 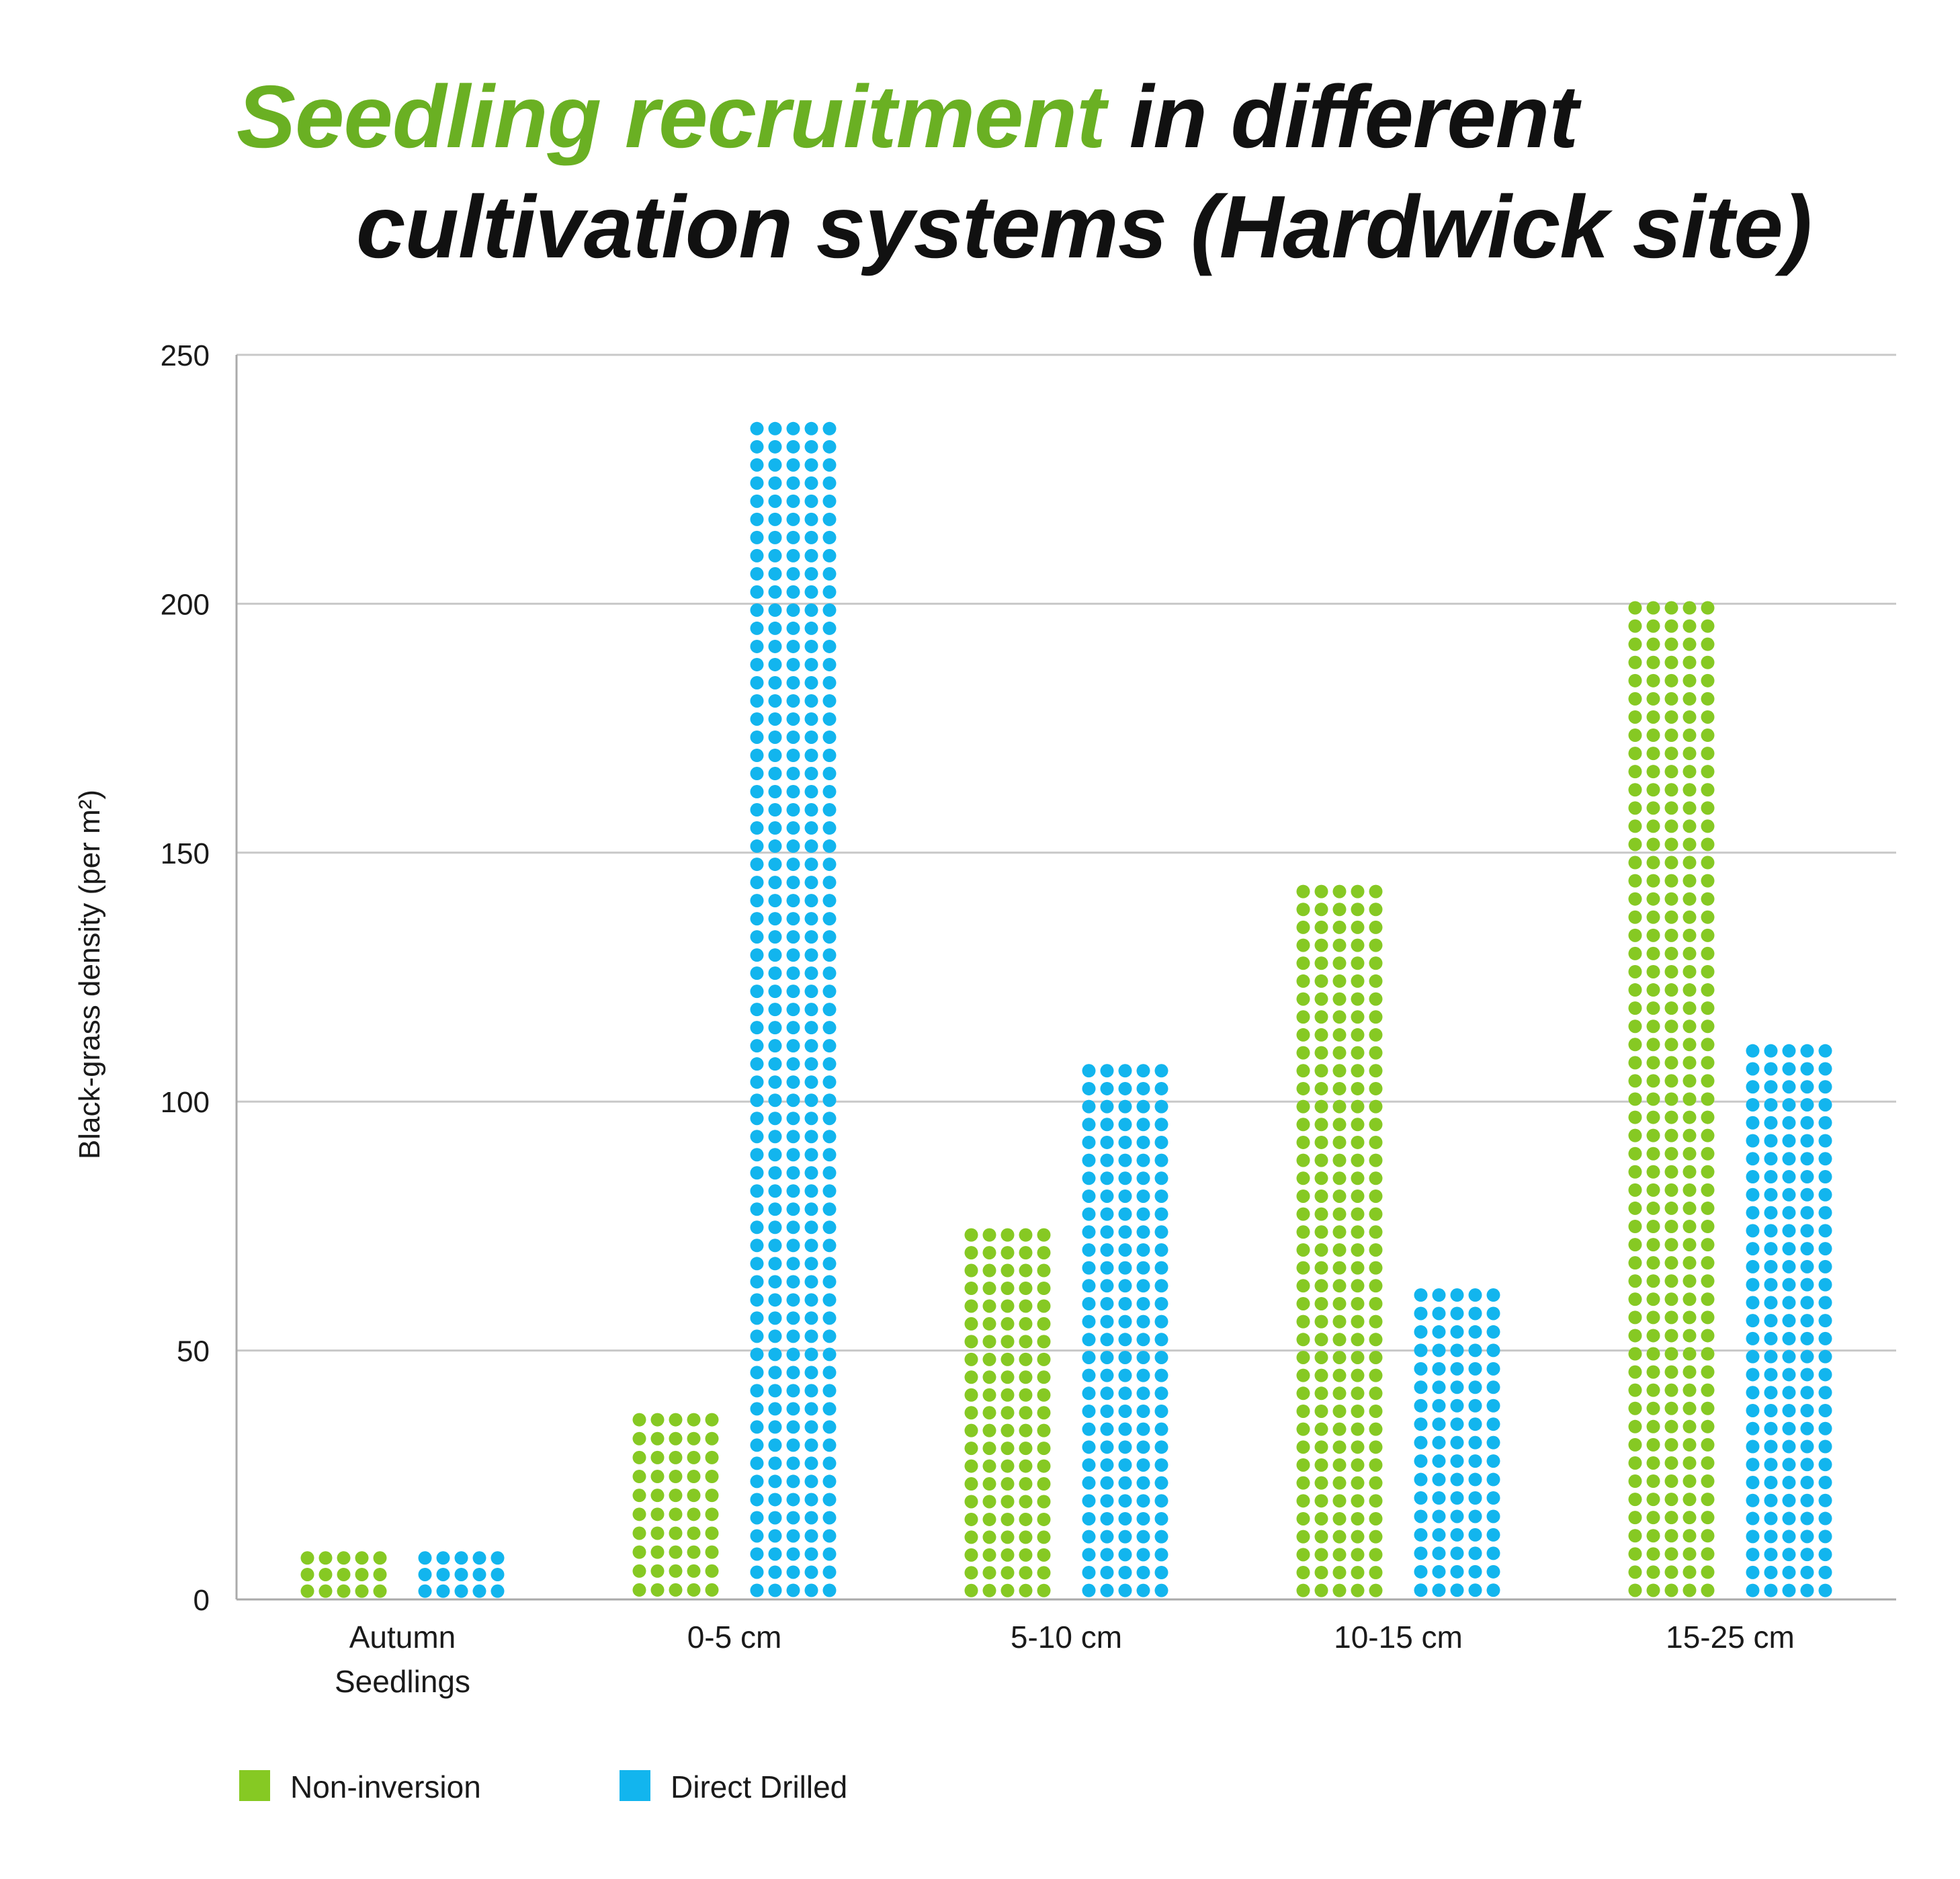 I want to click on chart-title-rest: in different, so click(x=1342, y=116).